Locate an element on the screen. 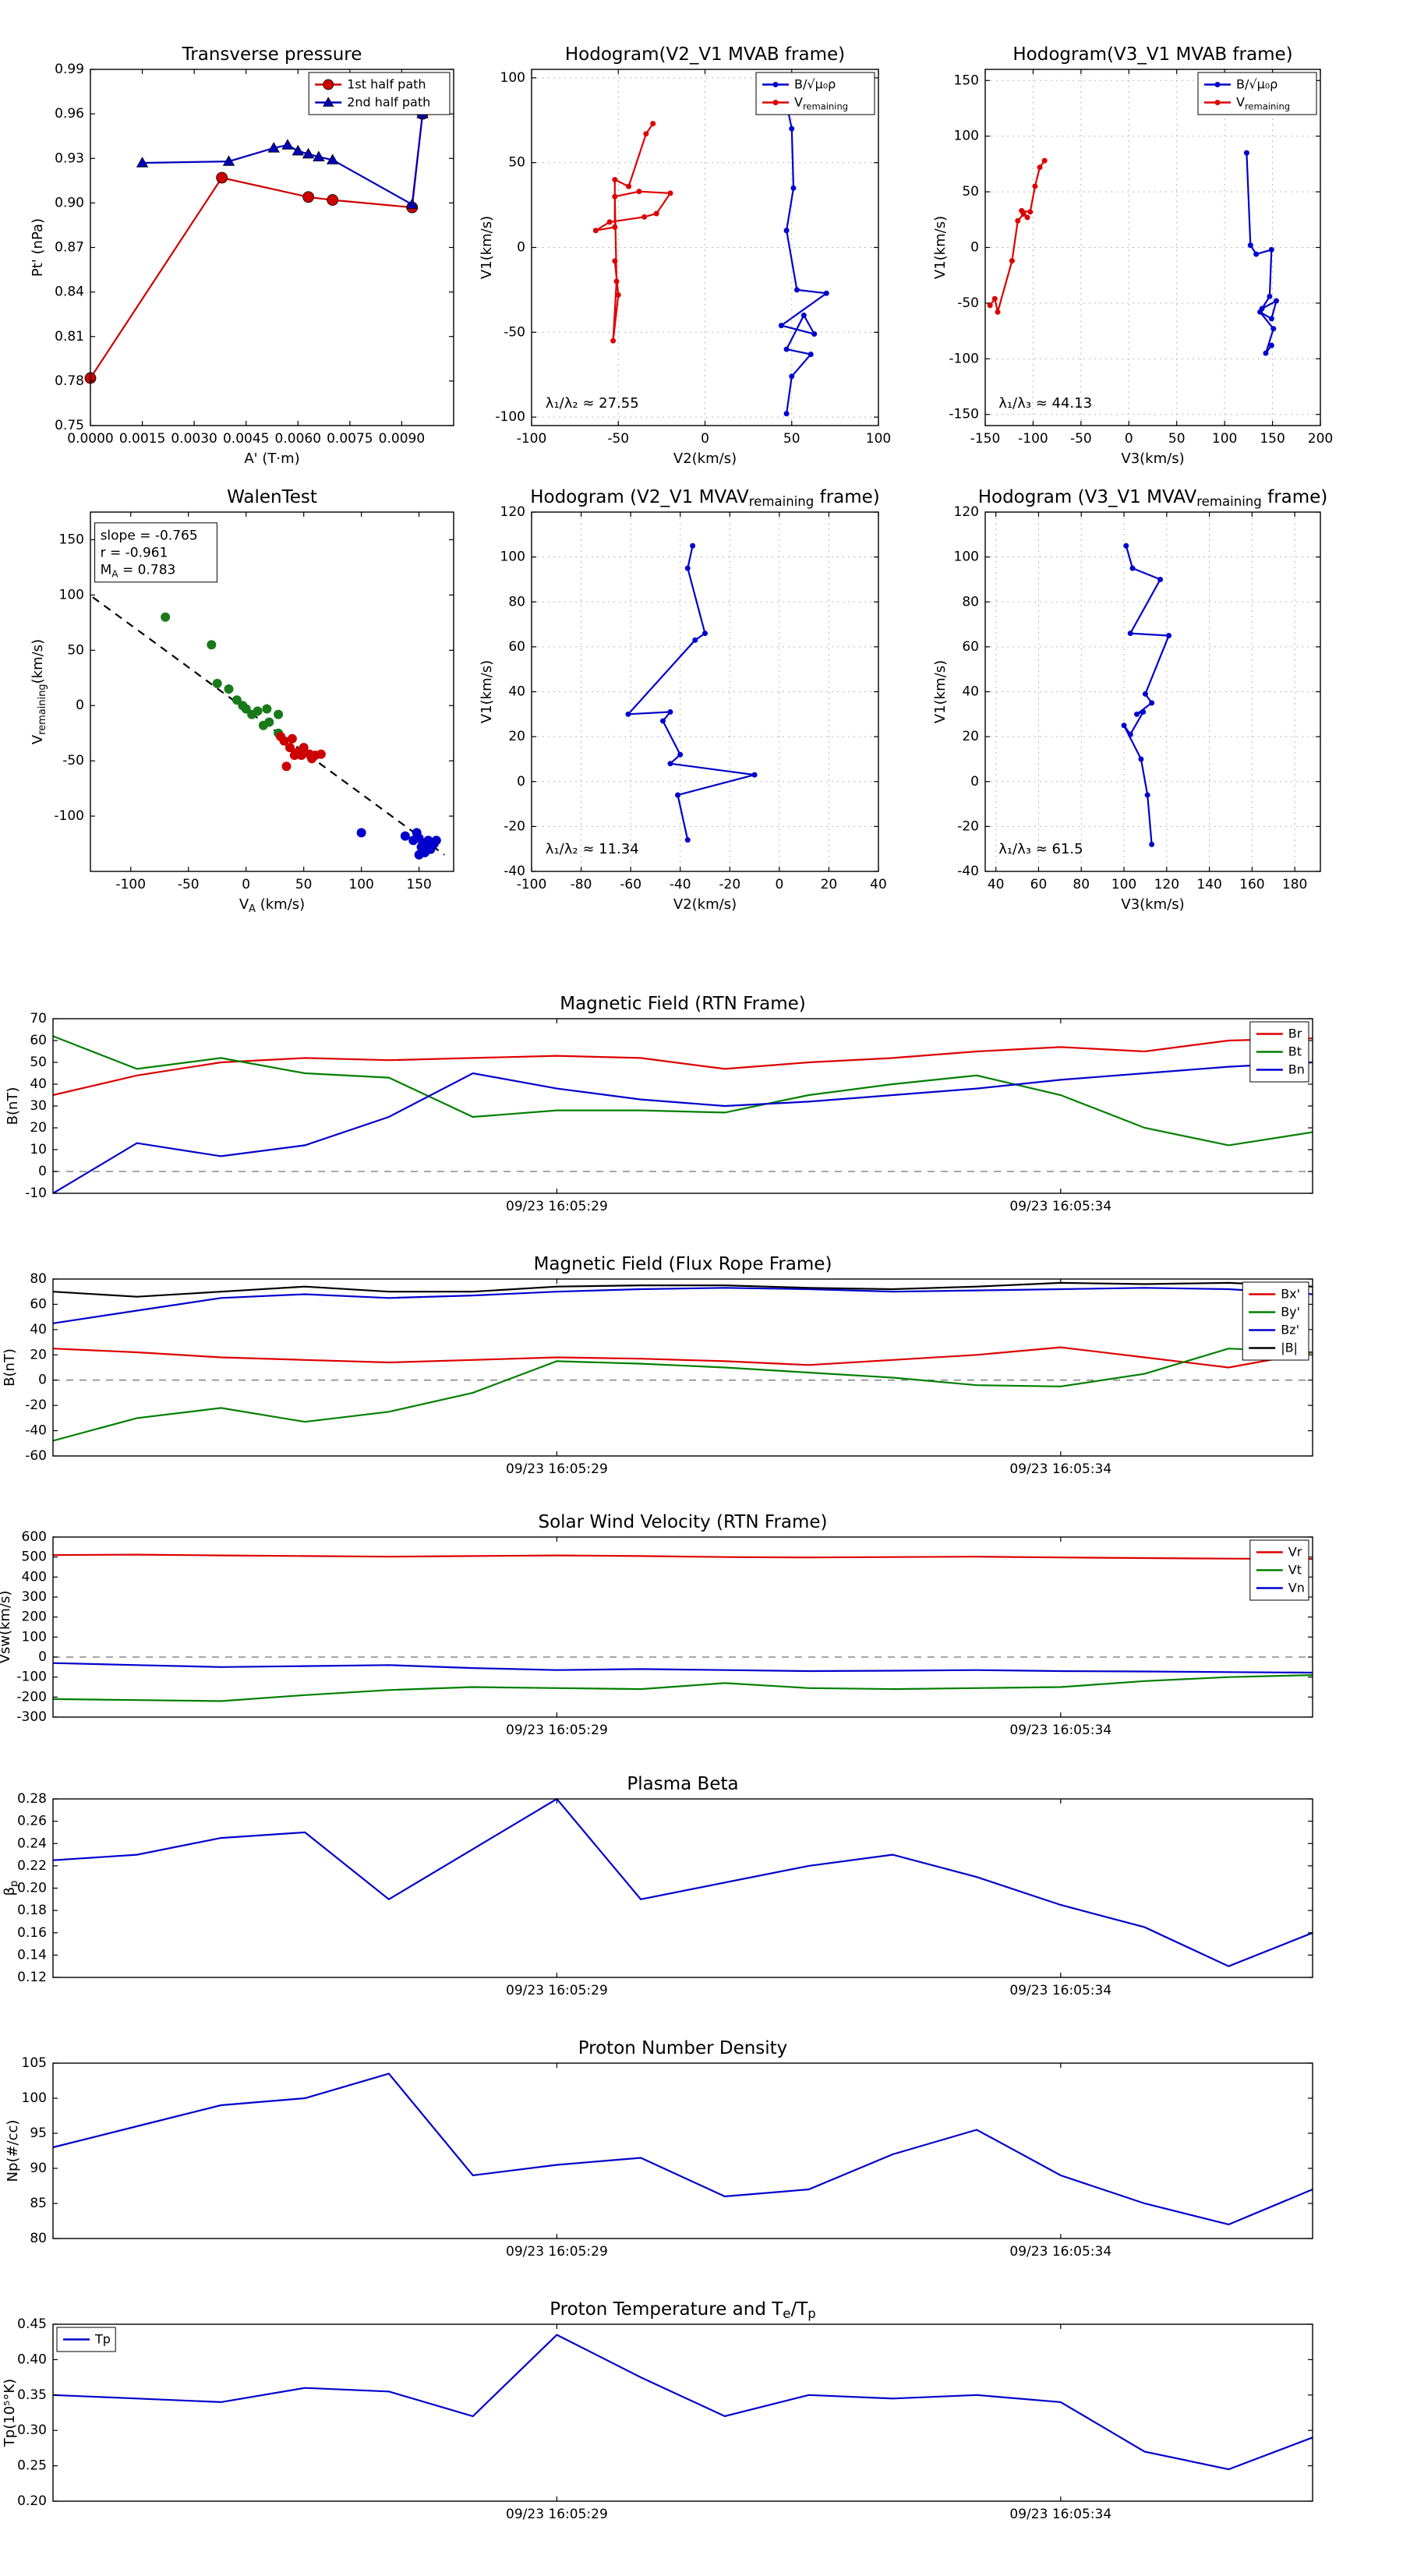 Image resolution: width=1403 pixels, height=2576 pixels. y-tick-label: -300 is located at coordinates (32, 1717).